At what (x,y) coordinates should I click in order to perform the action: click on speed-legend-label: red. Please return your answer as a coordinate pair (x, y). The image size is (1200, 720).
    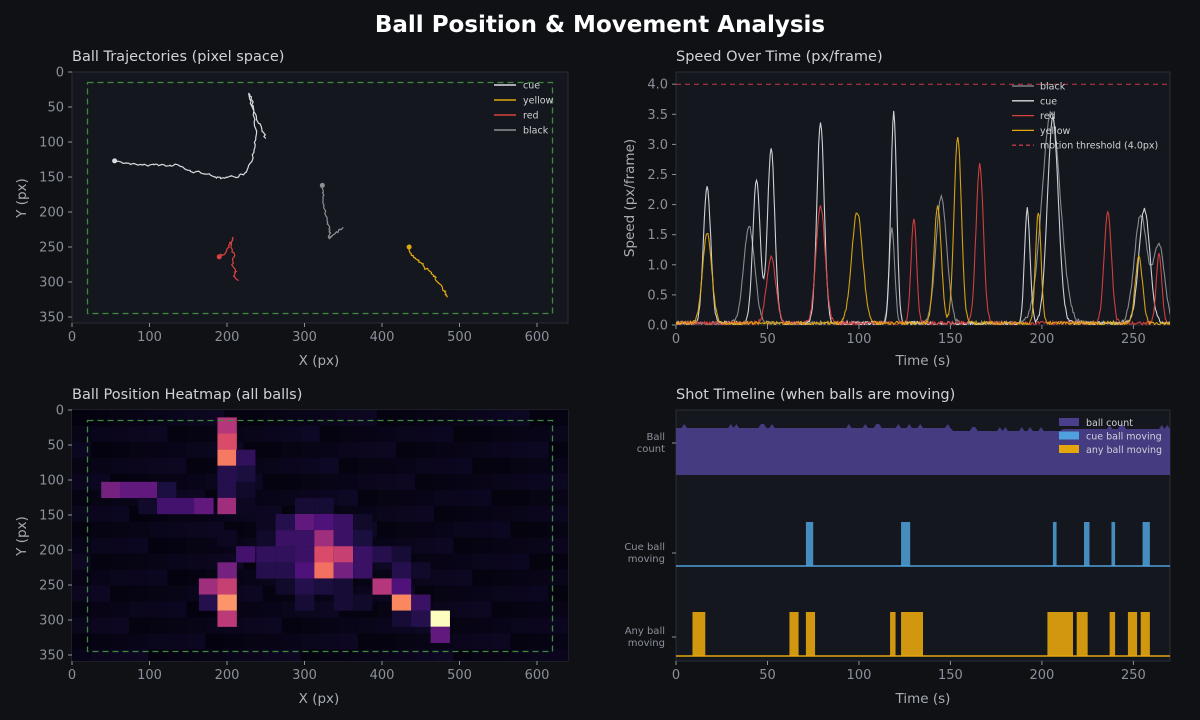
    Looking at the image, I should click on (1048, 116).